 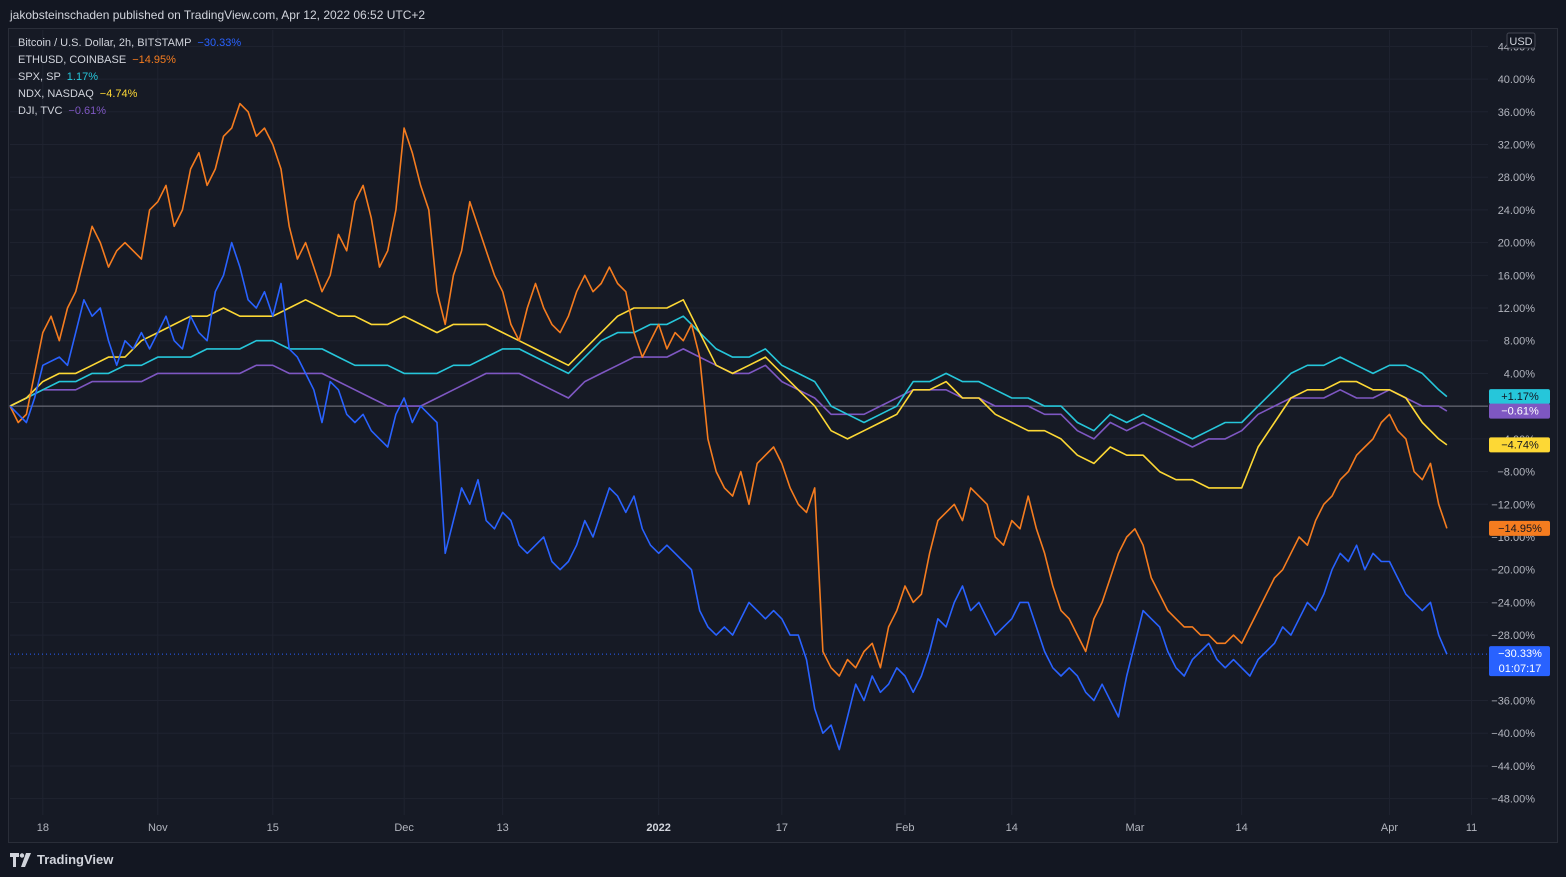 I want to click on legend-series-change: −30.33%, so click(x=219, y=43).